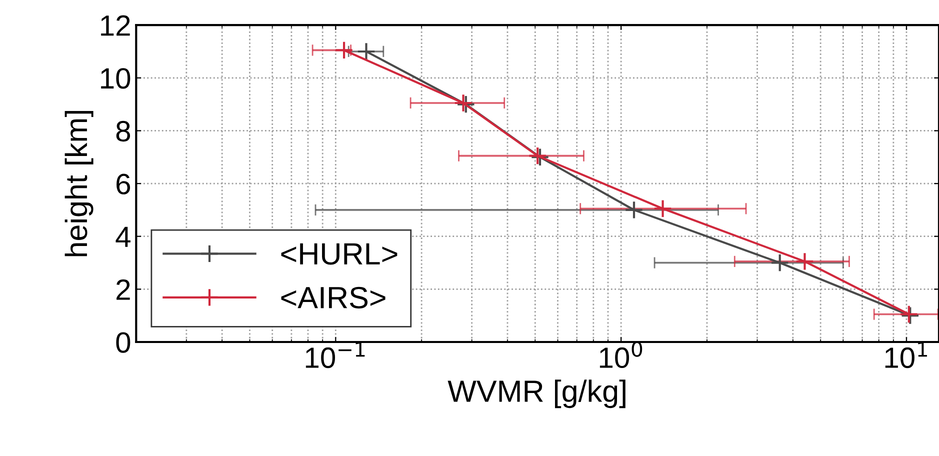 The height and width of the screenshot is (456, 939). Describe the element at coordinates (123, 289) in the screenshot. I see `y-tick-label: 2` at that location.